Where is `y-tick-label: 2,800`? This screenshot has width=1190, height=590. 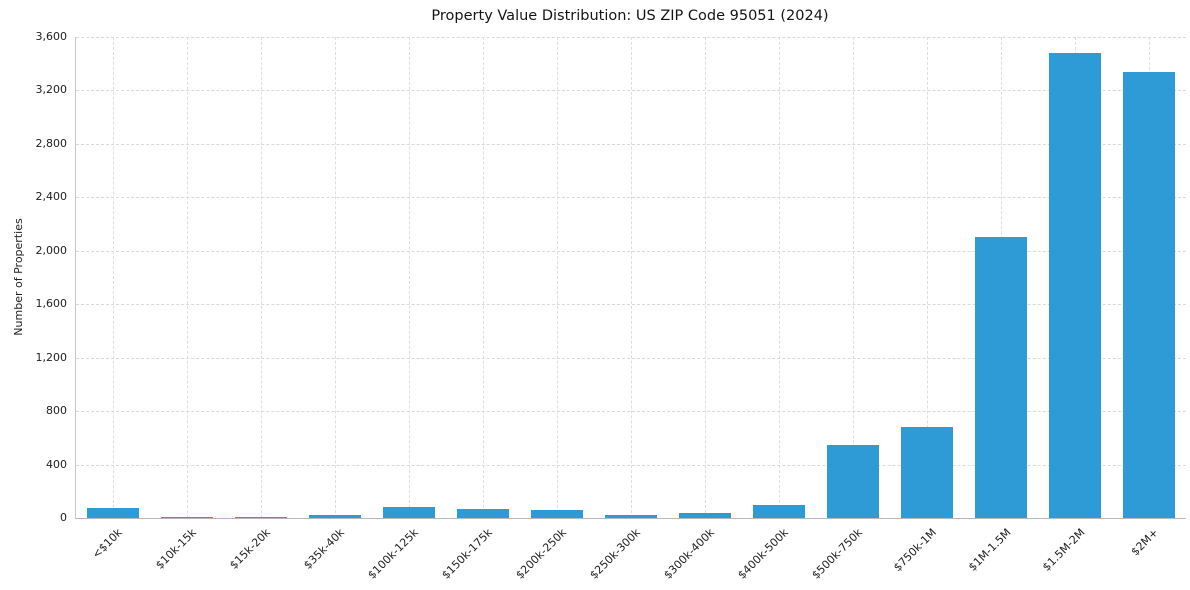 y-tick-label: 2,800 is located at coordinates (51, 143).